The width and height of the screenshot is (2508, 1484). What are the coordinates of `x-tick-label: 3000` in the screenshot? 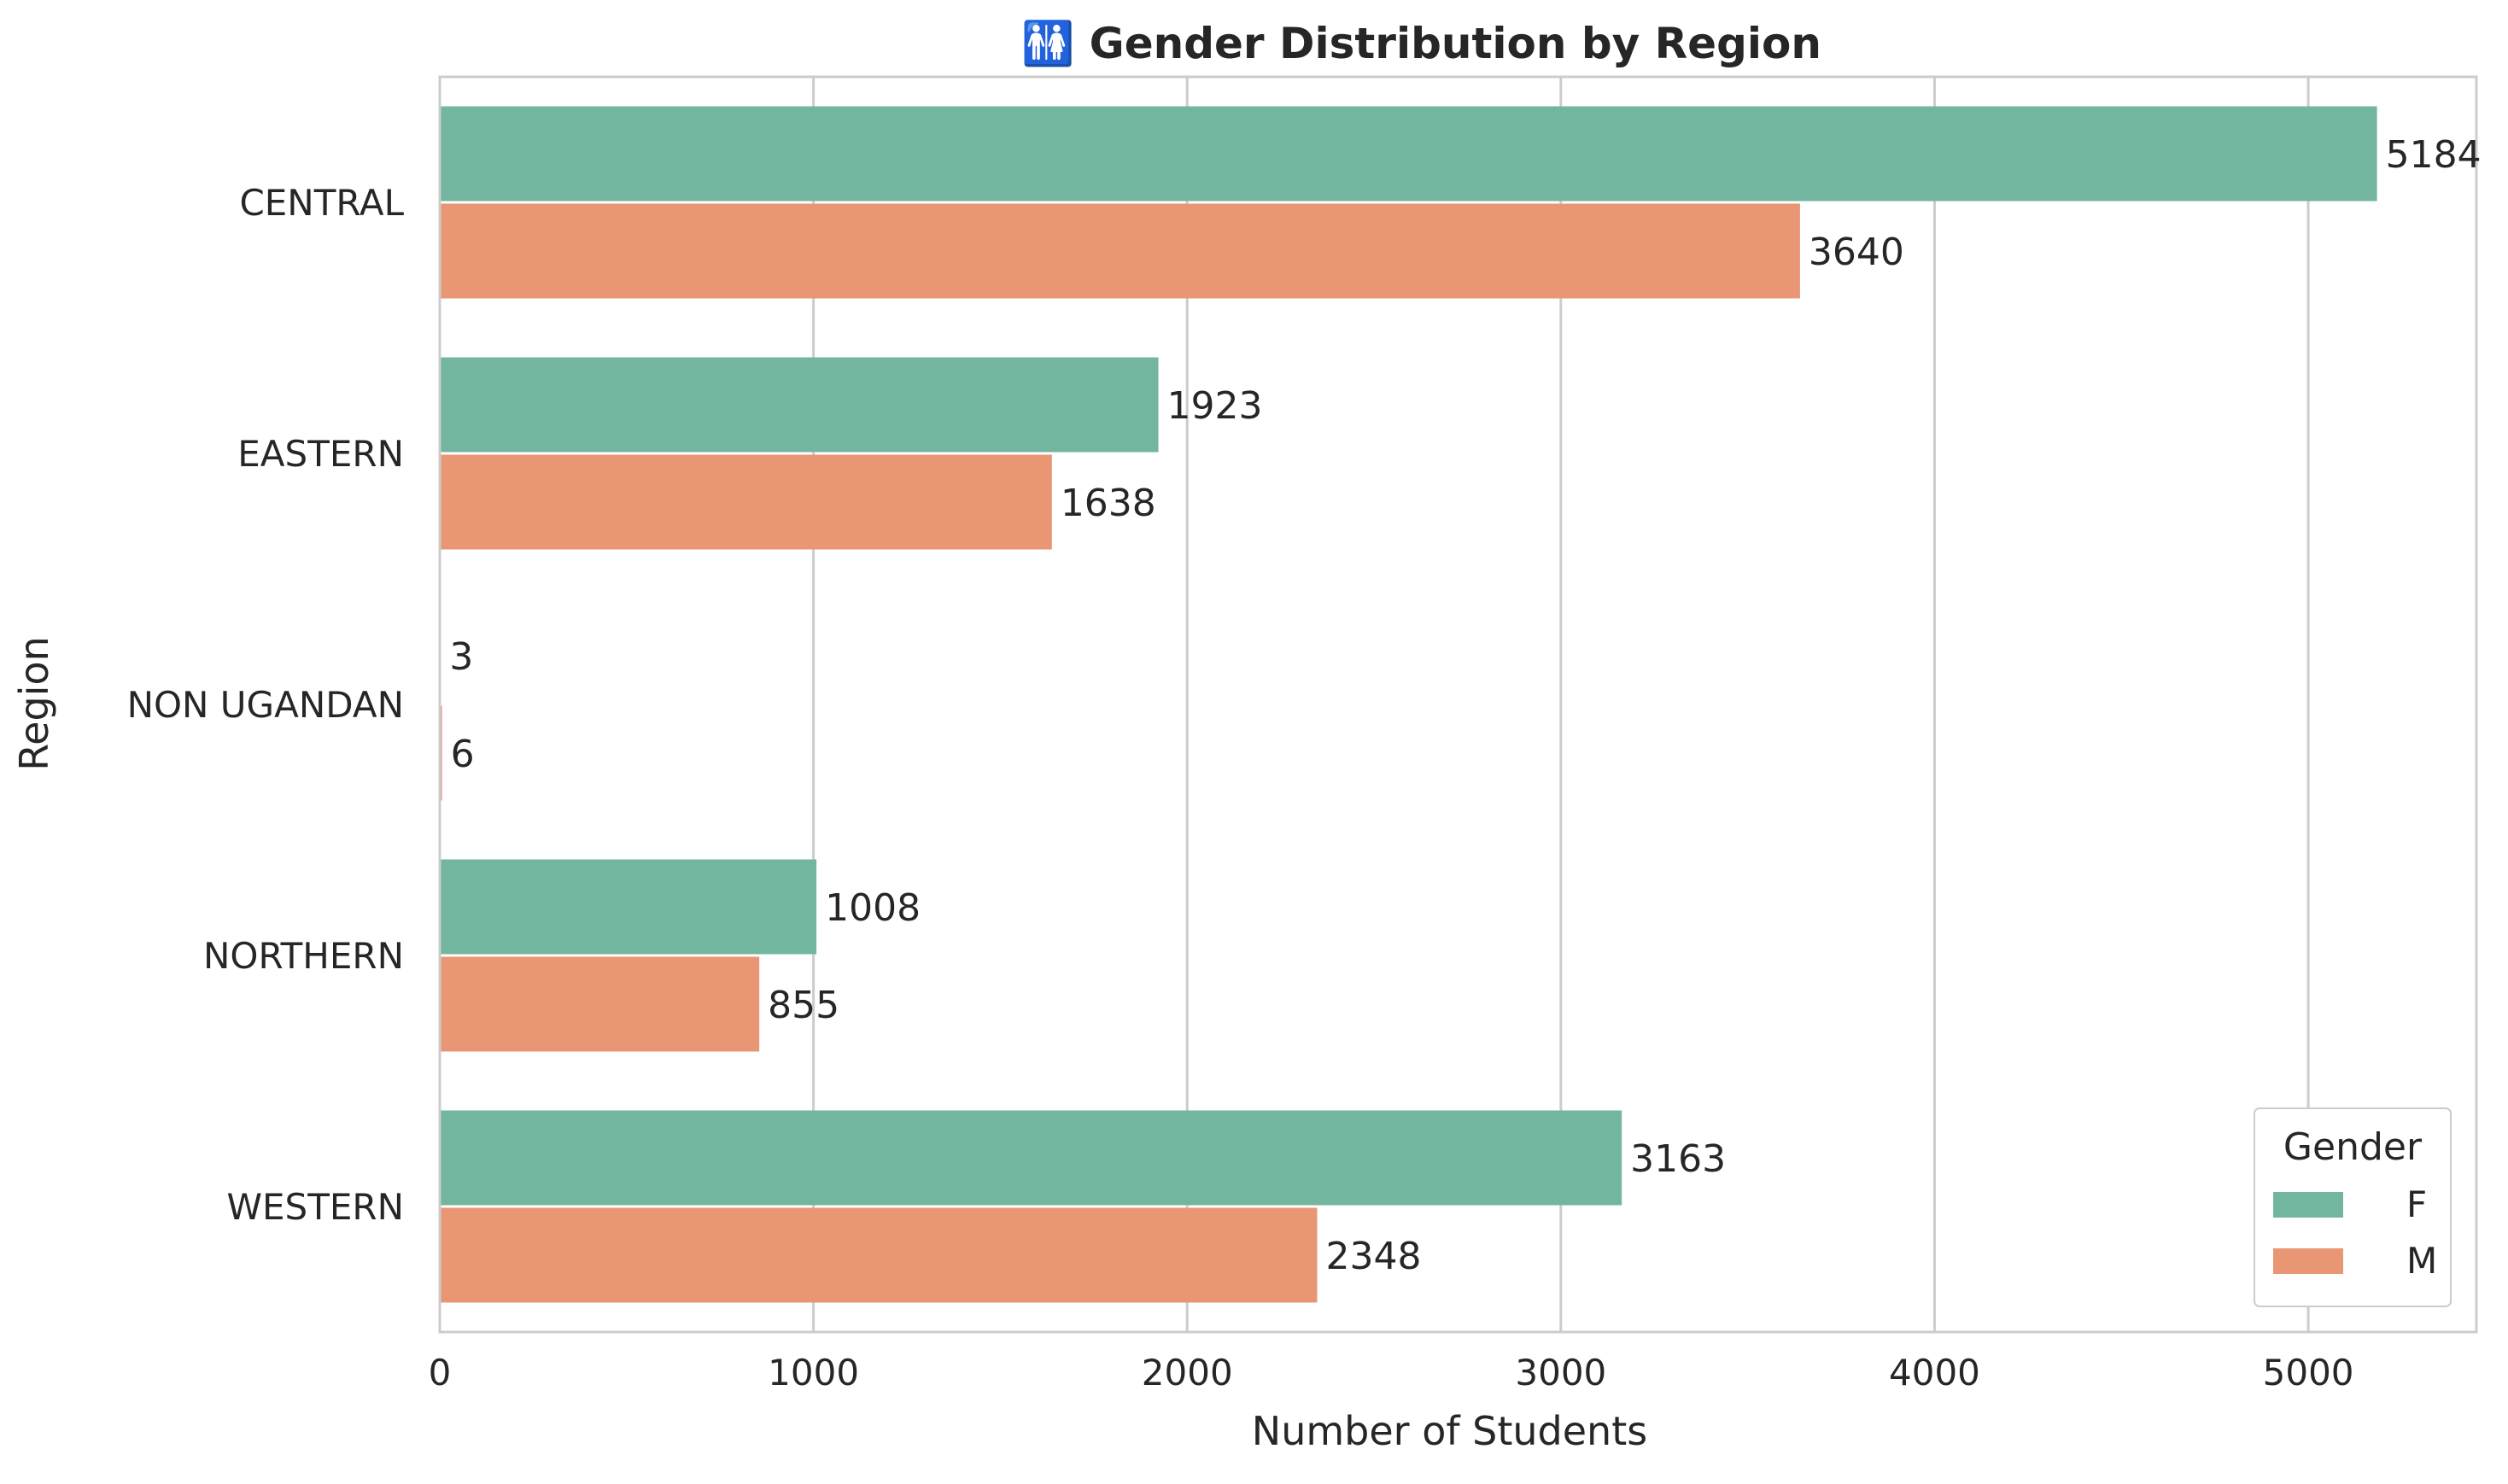 It's located at (1560, 1372).